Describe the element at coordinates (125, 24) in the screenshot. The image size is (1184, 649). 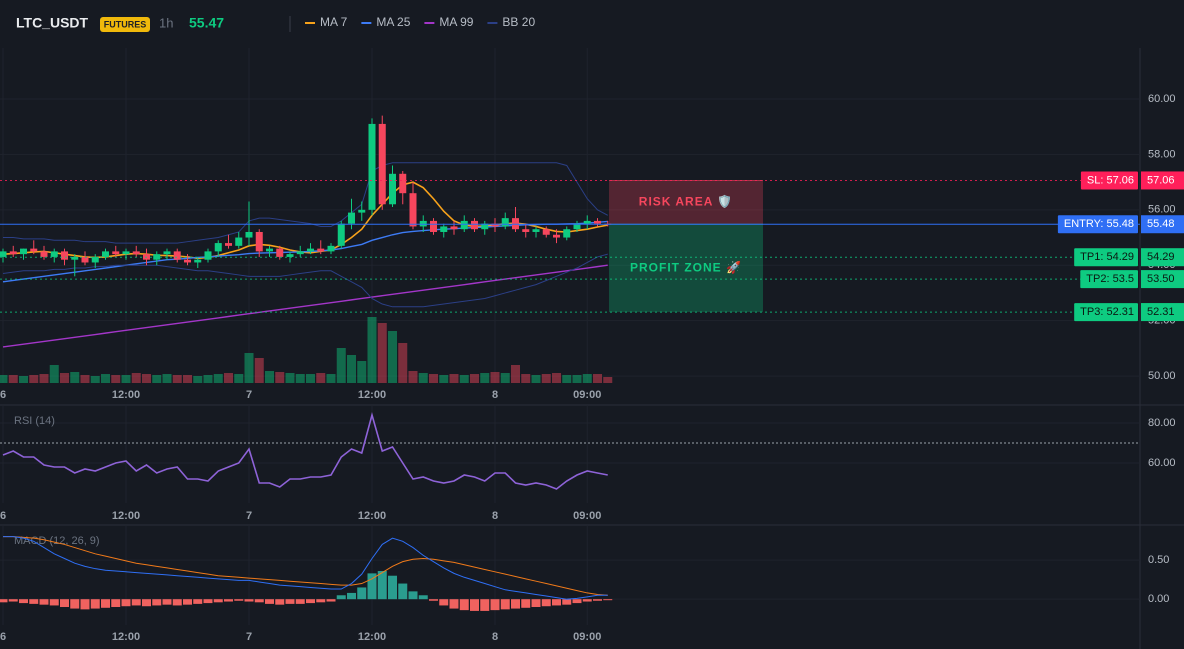
I see `badge-bg` at that location.